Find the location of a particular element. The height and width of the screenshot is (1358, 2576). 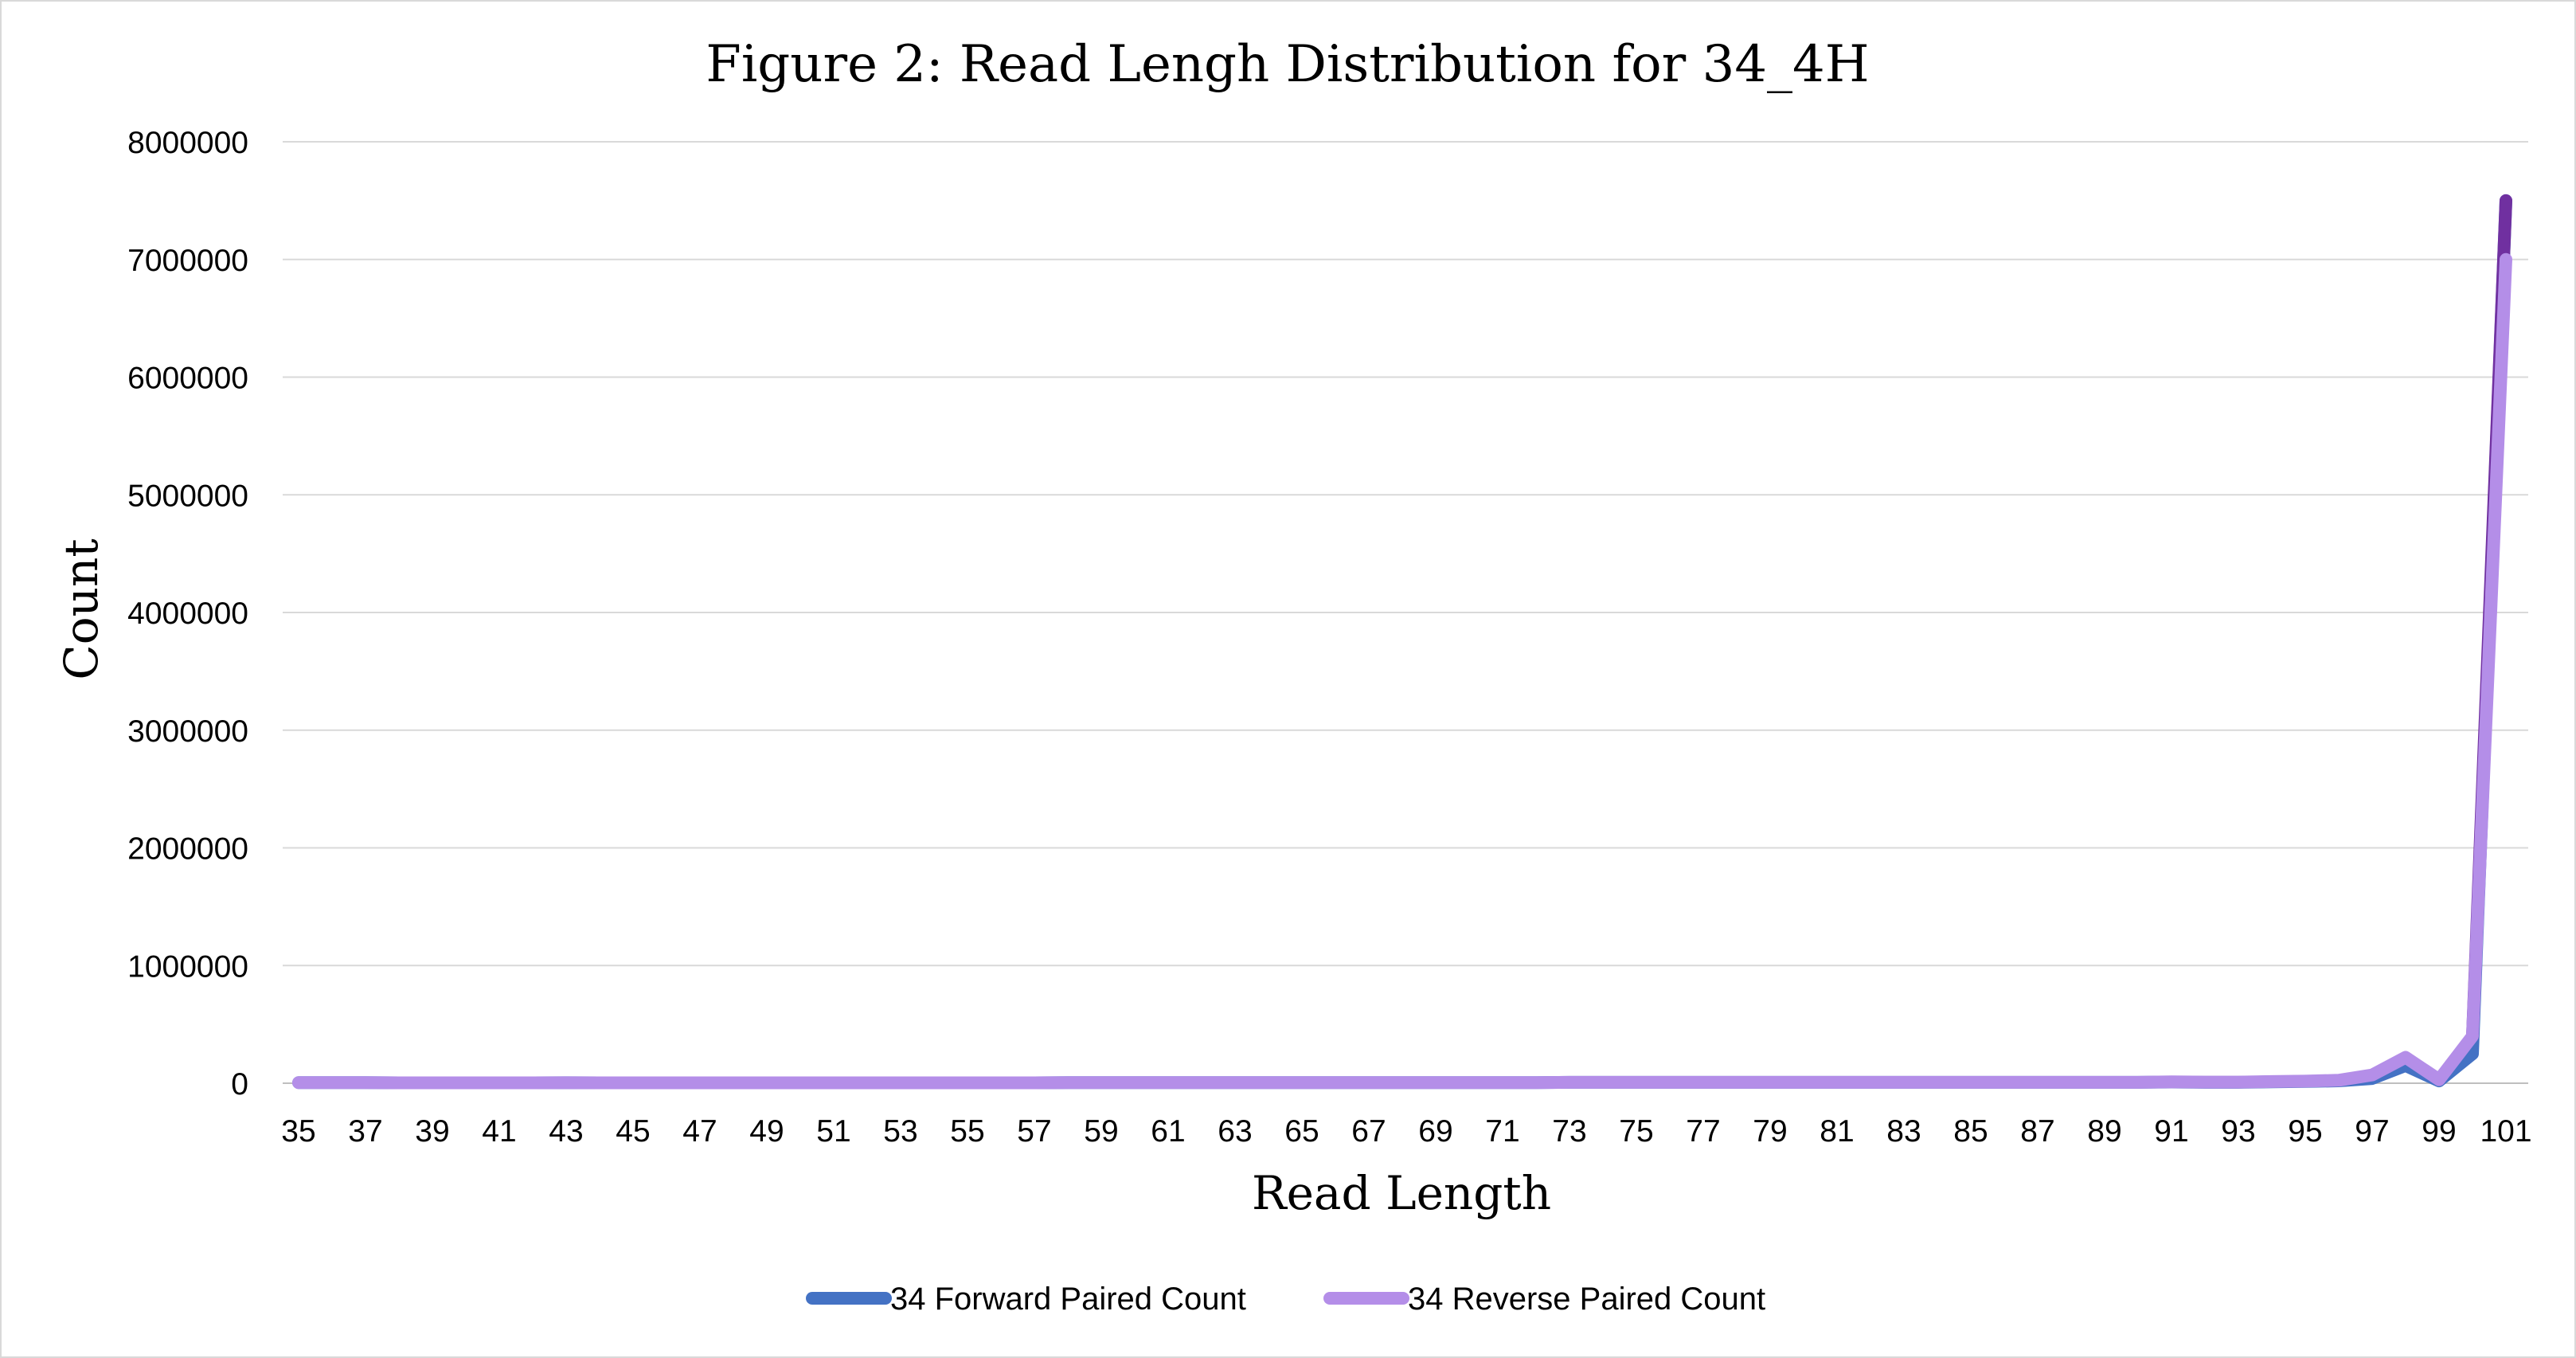

x-tick-label: 73 is located at coordinates (1569, 1131).